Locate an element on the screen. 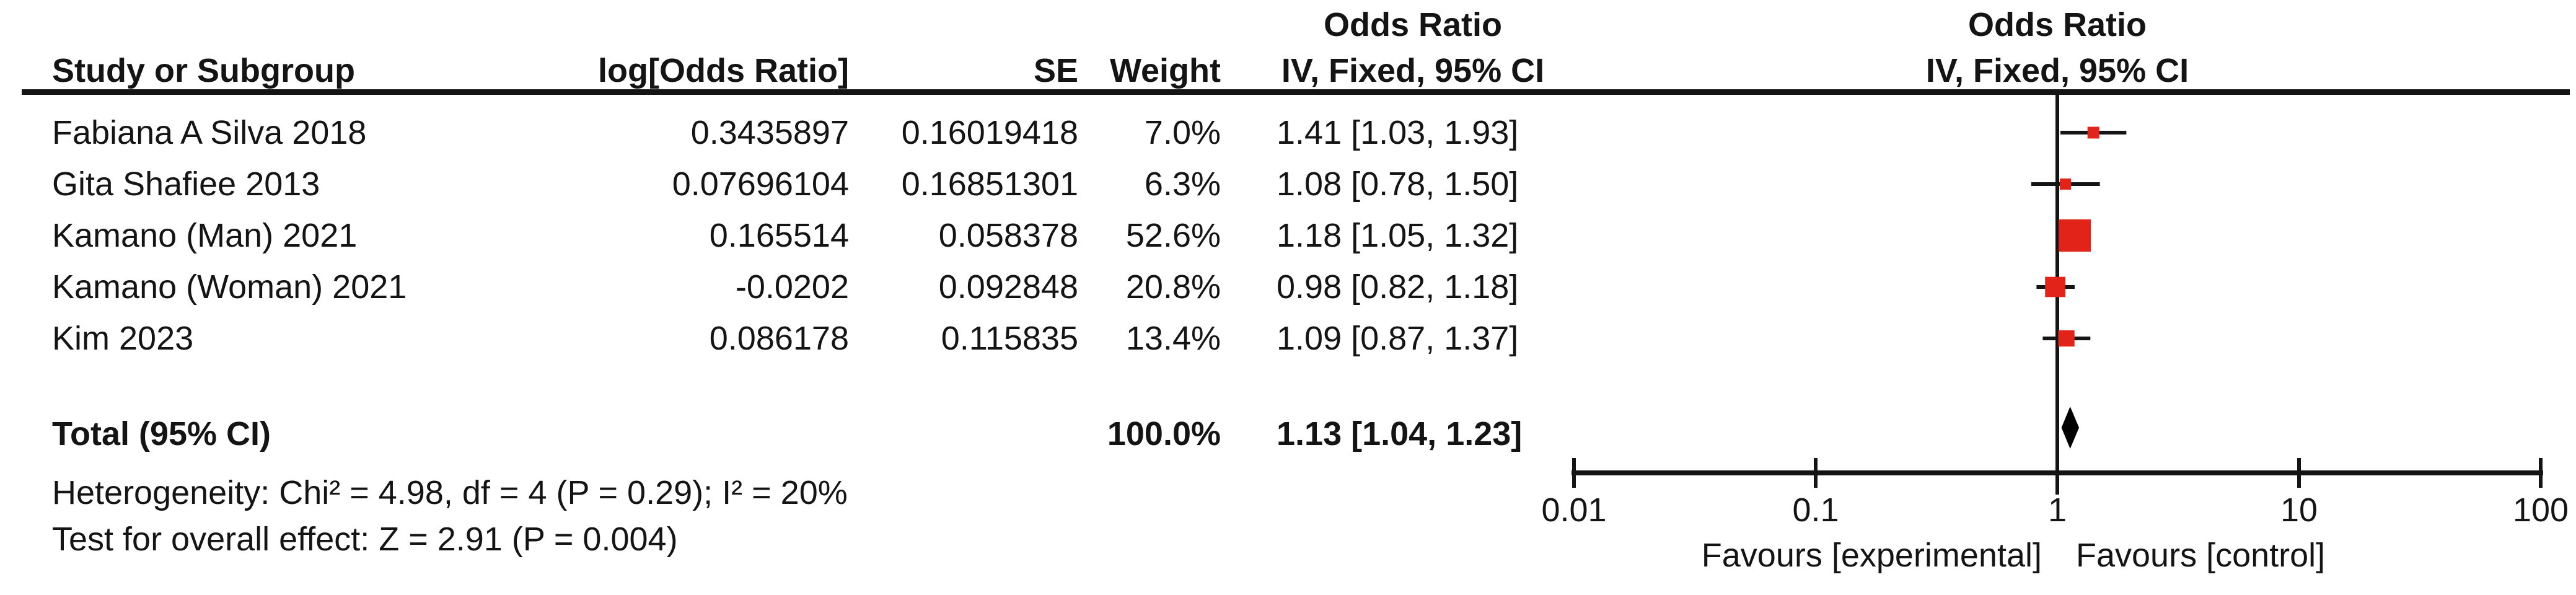 The image size is (2576, 595). axis-tick-label-0.1: 0.1 is located at coordinates (1816, 510).